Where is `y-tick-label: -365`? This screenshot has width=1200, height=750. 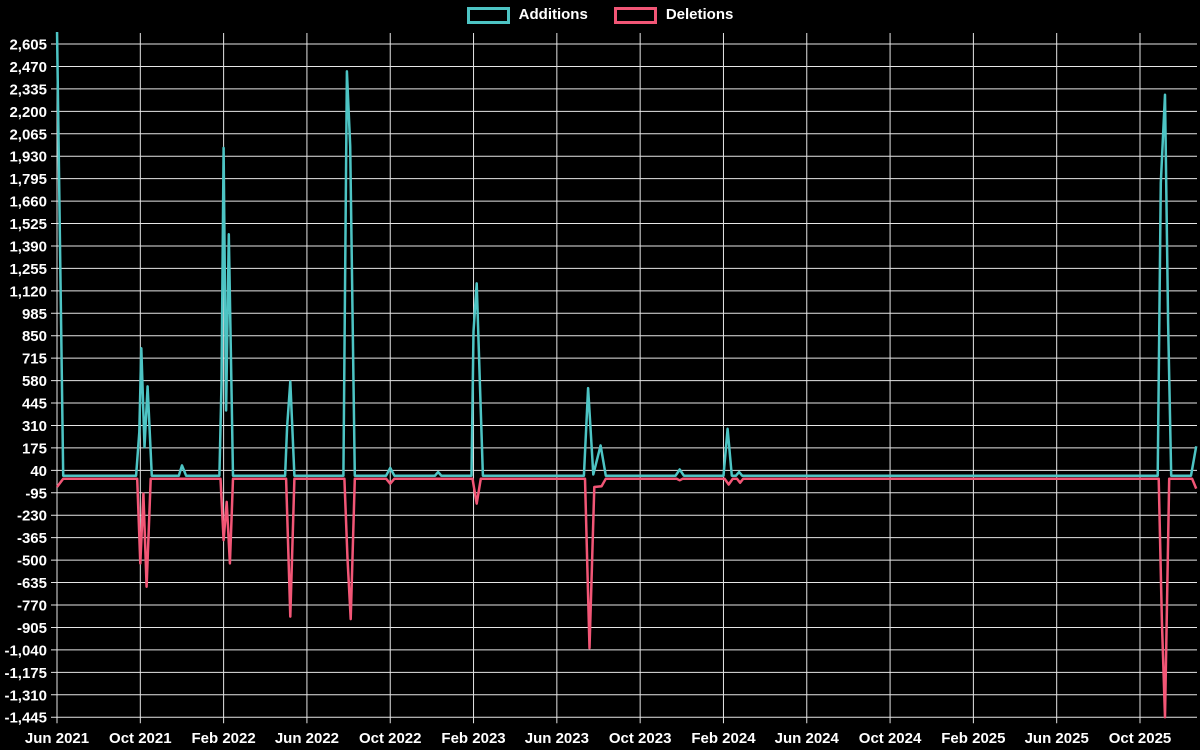
y-tick-label: -365 is located at coordinates (32, 538).